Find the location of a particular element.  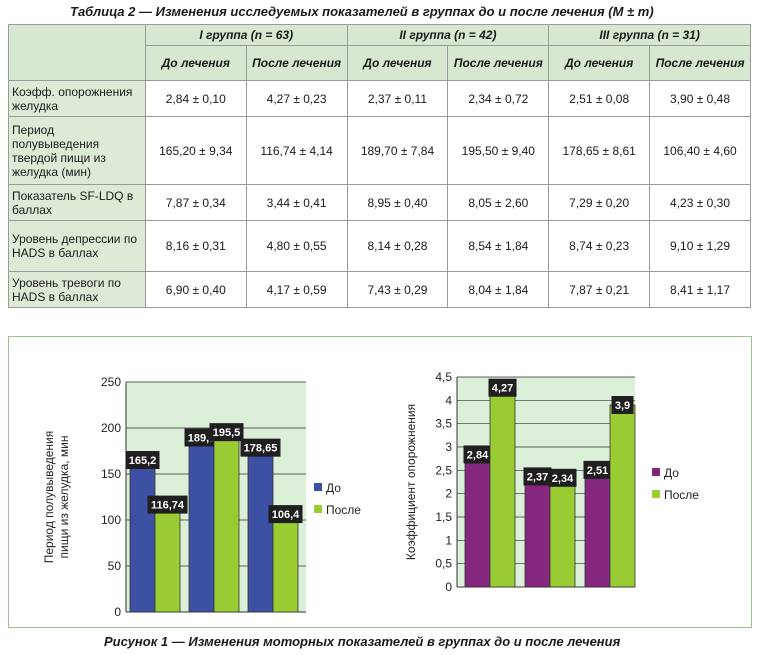

y-axis-label-line: Коэффициент опорожнения is located at coordinates (411, 482).